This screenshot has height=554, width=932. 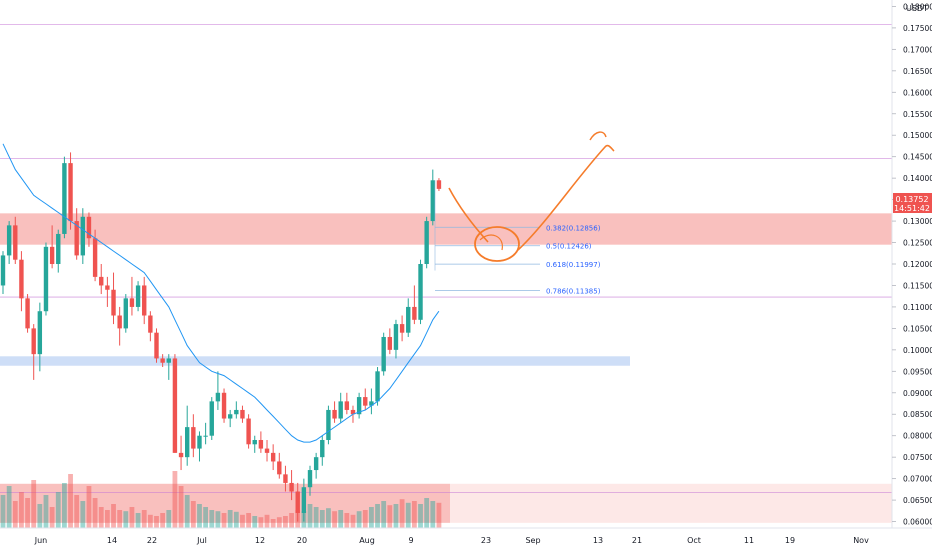 I want to click on last-price-badge: 0.13752 14:51:42, so click(x=912, y=203).